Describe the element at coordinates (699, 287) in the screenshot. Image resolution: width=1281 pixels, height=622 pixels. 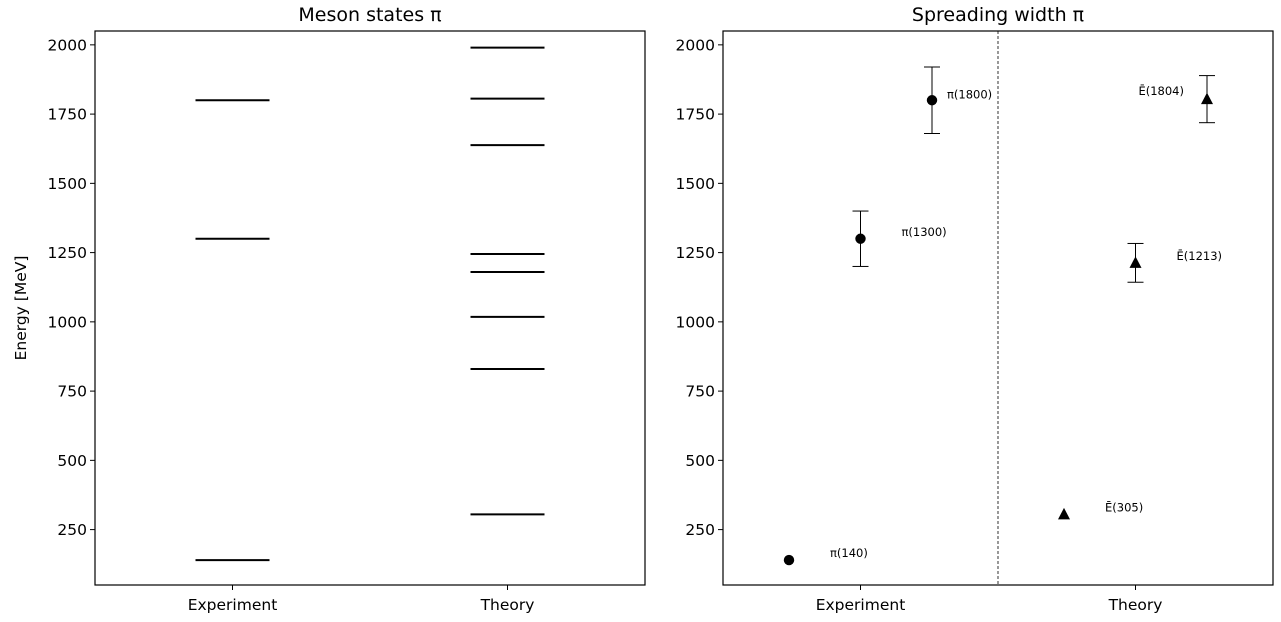
I see `right-y-ticks: 250 500 750 1000 1250 1500 1750 2000` at that location.